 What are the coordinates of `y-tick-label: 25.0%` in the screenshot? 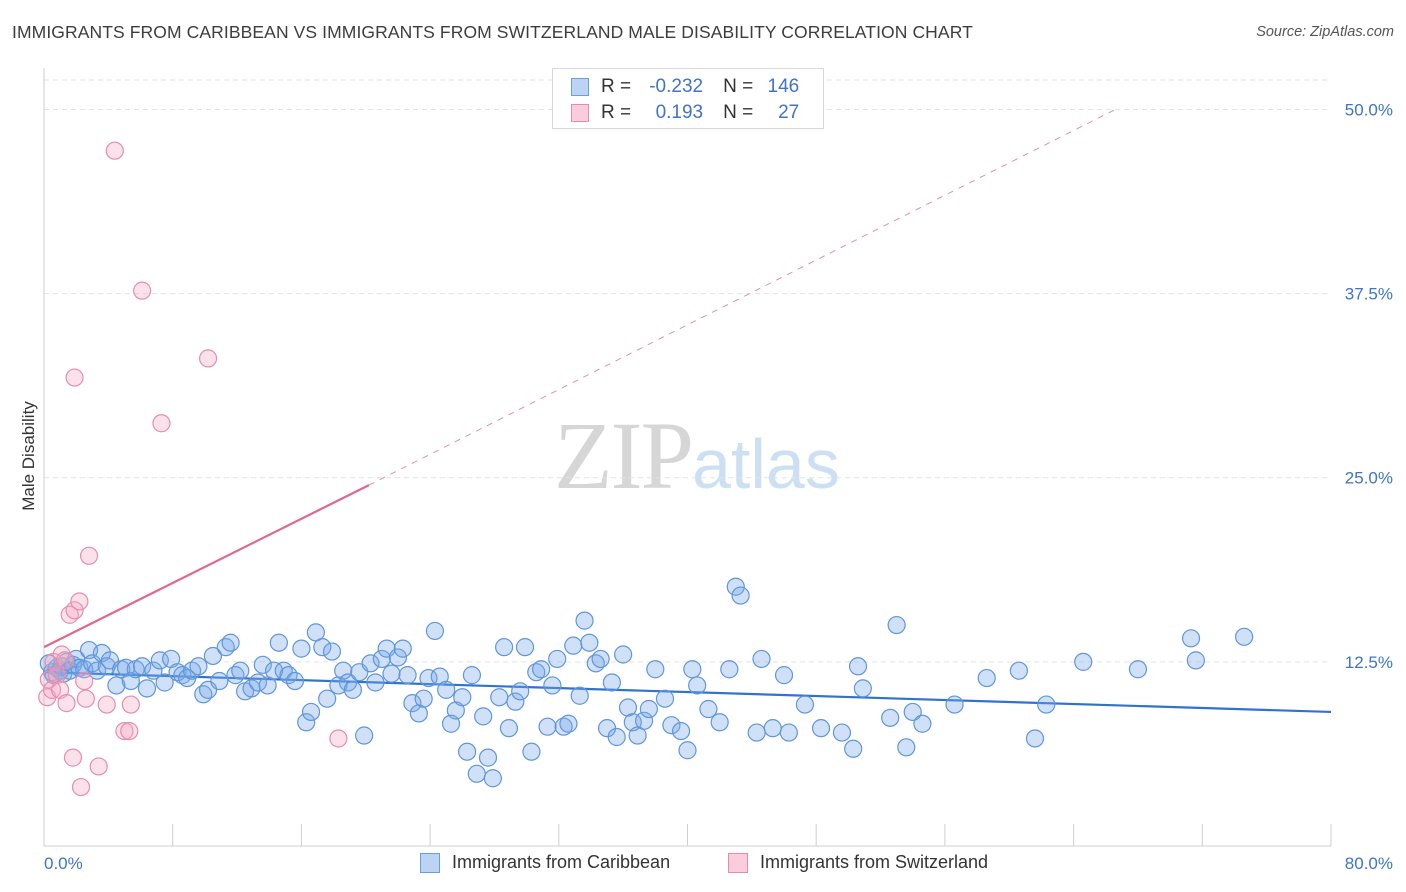 It's located at (1369, 478).